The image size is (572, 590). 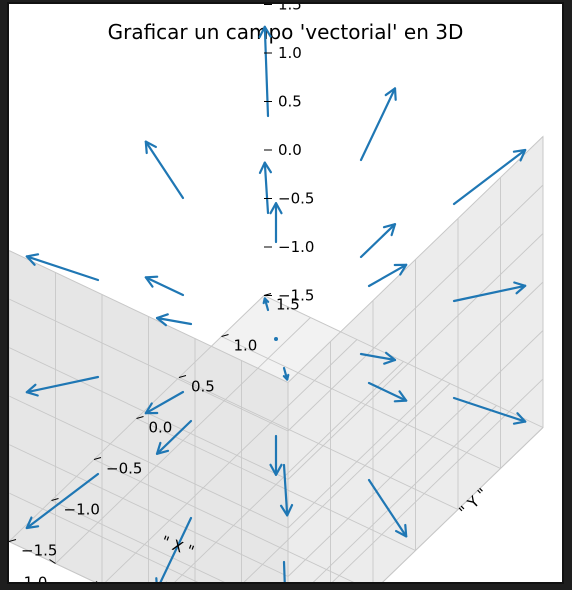 I want to click on y-tick-label: 0.0, so click(x=161, y=428).